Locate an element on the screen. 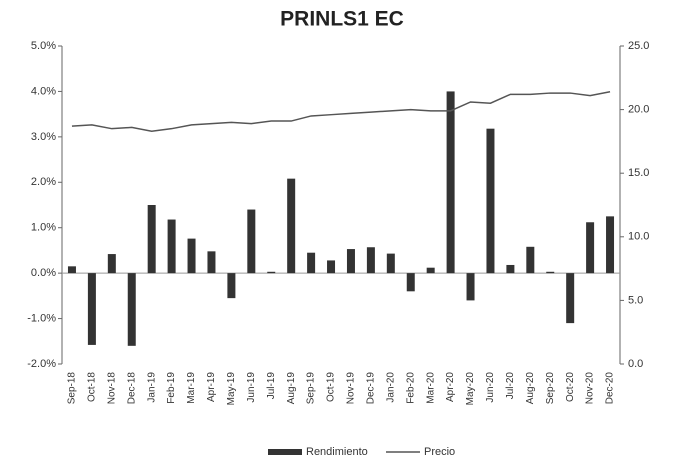  x-tick-label: Aug-20 is located at coordinates (530, 388).